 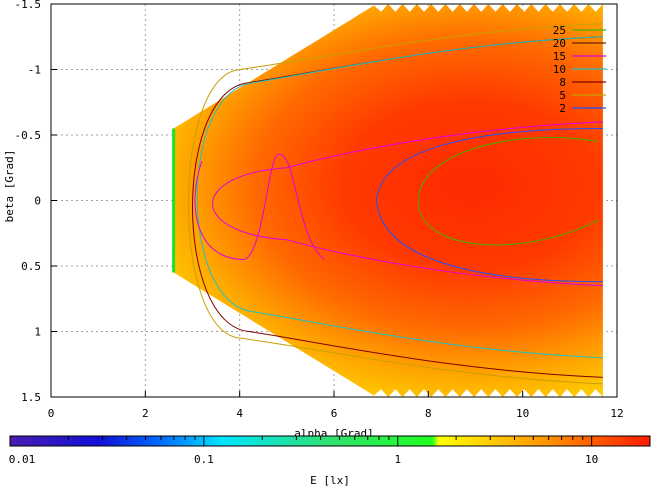 I want to click on x-tick-label: 2, so click(x=145, y=413).